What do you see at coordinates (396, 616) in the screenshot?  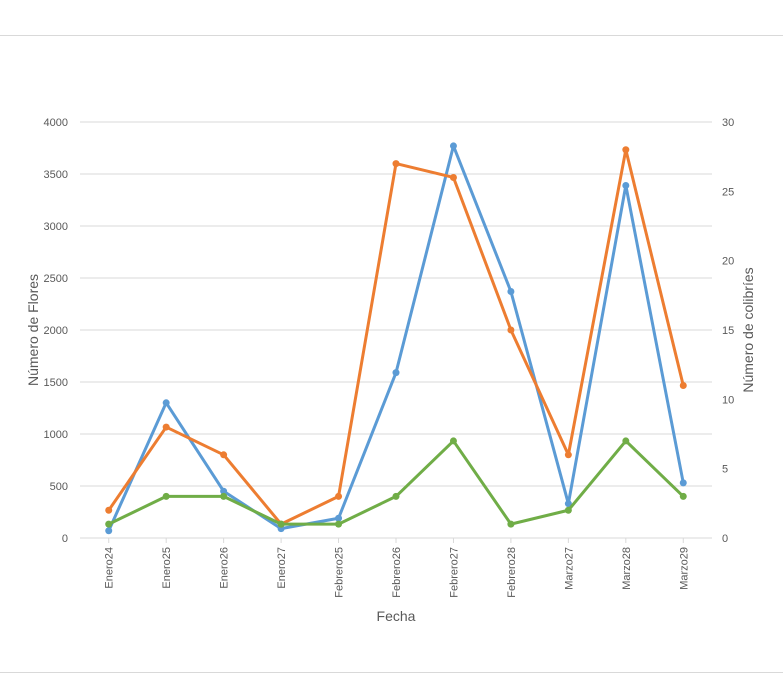 I see `x-axis-title: Fecha` at bounding box center [396, 616].